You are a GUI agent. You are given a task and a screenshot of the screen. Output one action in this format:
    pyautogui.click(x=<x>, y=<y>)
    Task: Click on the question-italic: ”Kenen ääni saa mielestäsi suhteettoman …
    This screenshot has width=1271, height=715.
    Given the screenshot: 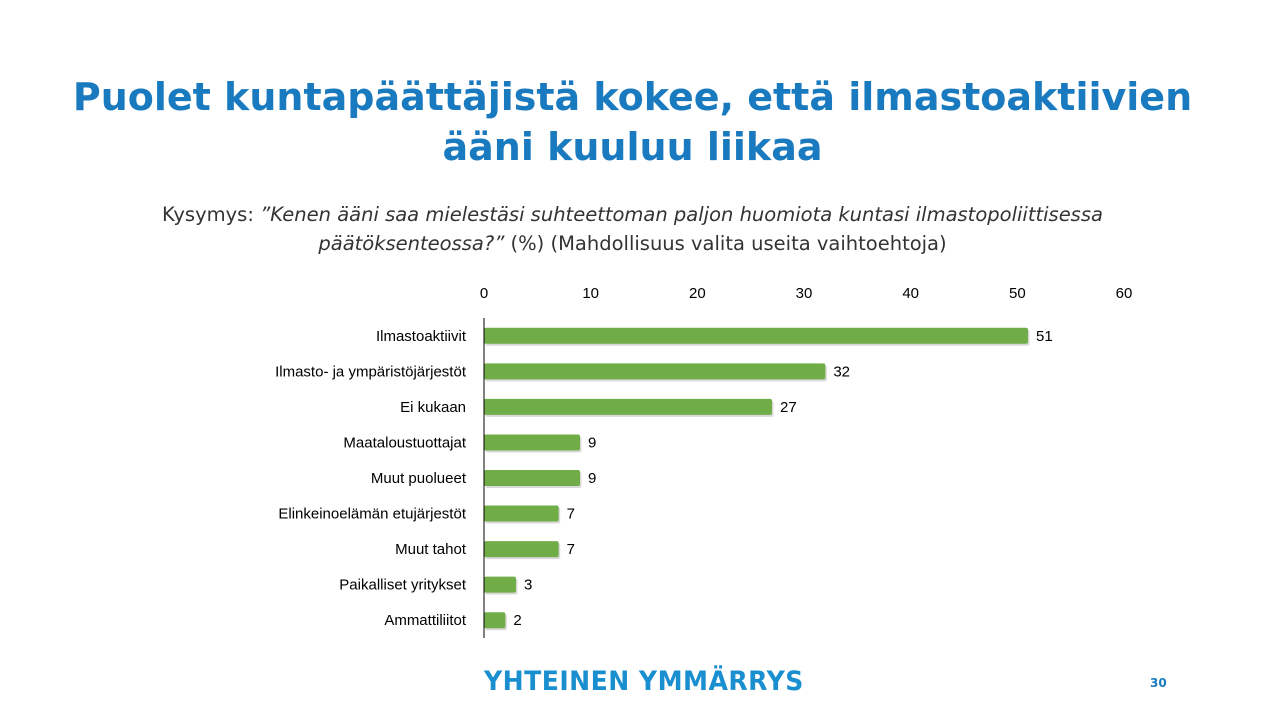 What is the action you would take?
    pyautogui.click(x=681, y=229)
    